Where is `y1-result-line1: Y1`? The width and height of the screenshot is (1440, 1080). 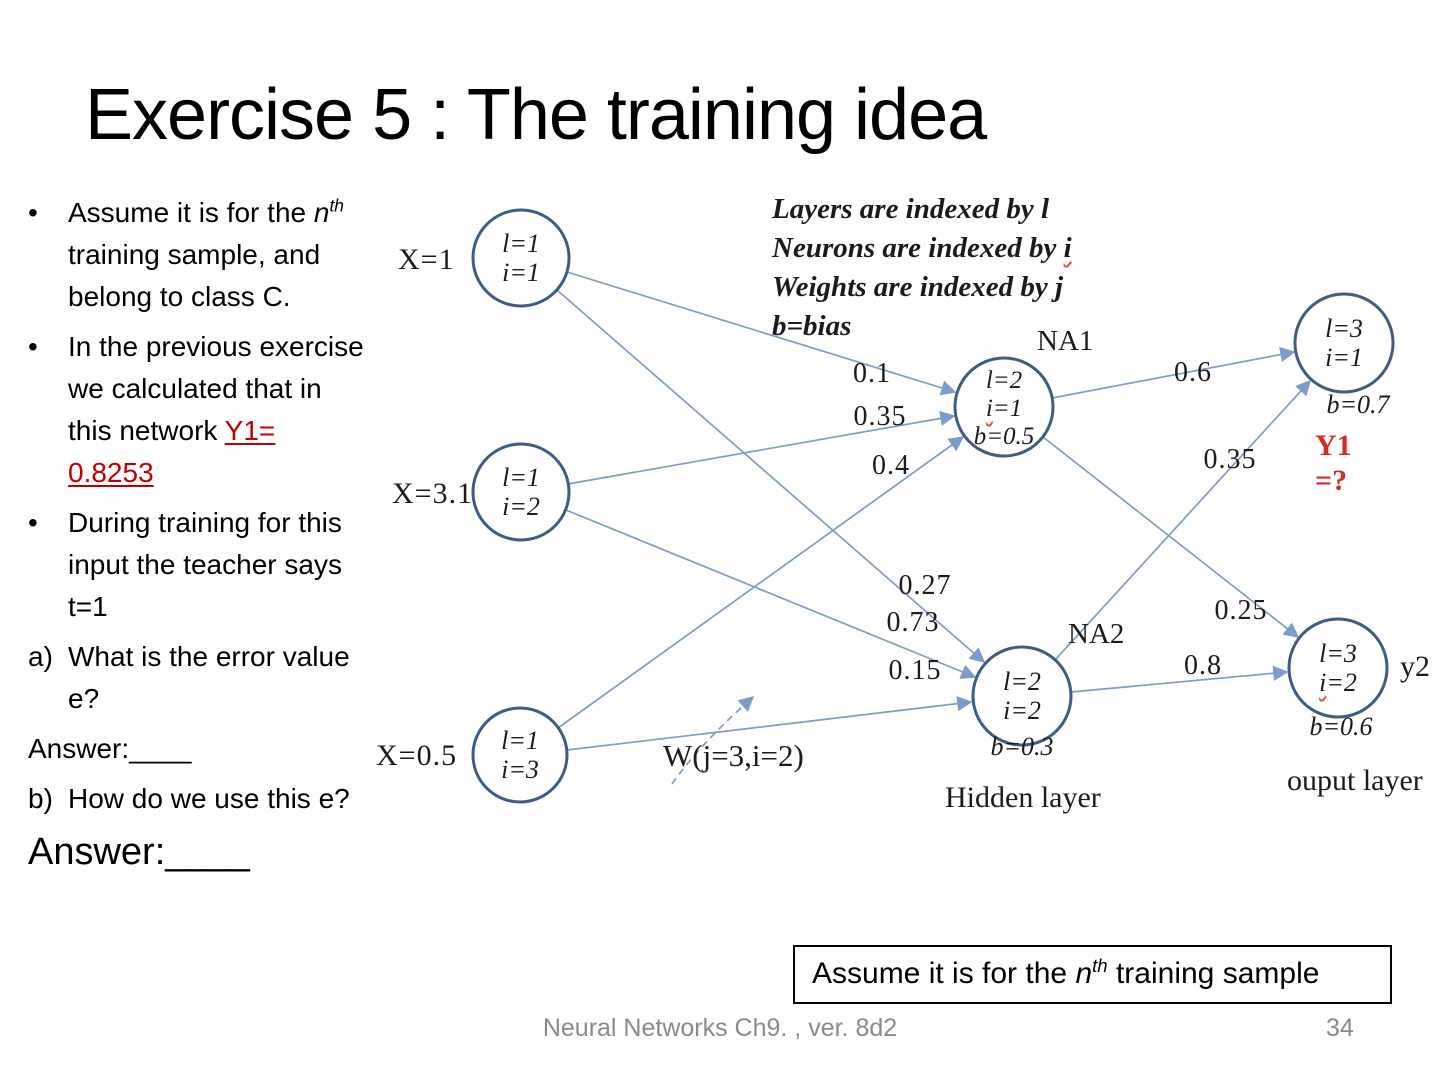 y1-result-line1: Y1 is located at coordinates (1333, 445).